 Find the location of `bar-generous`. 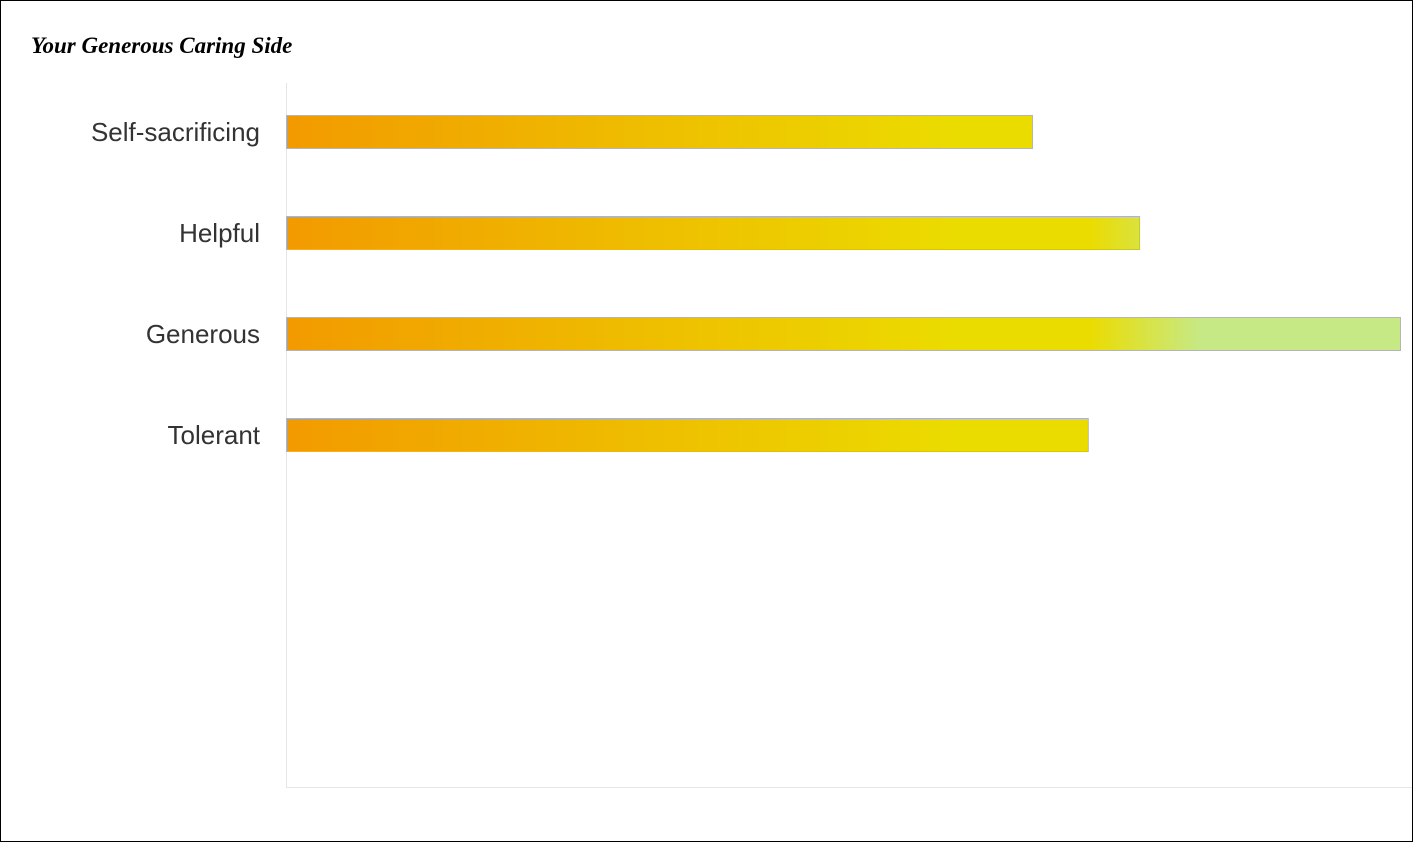

bar-generous is located at coordinates (843, 334).